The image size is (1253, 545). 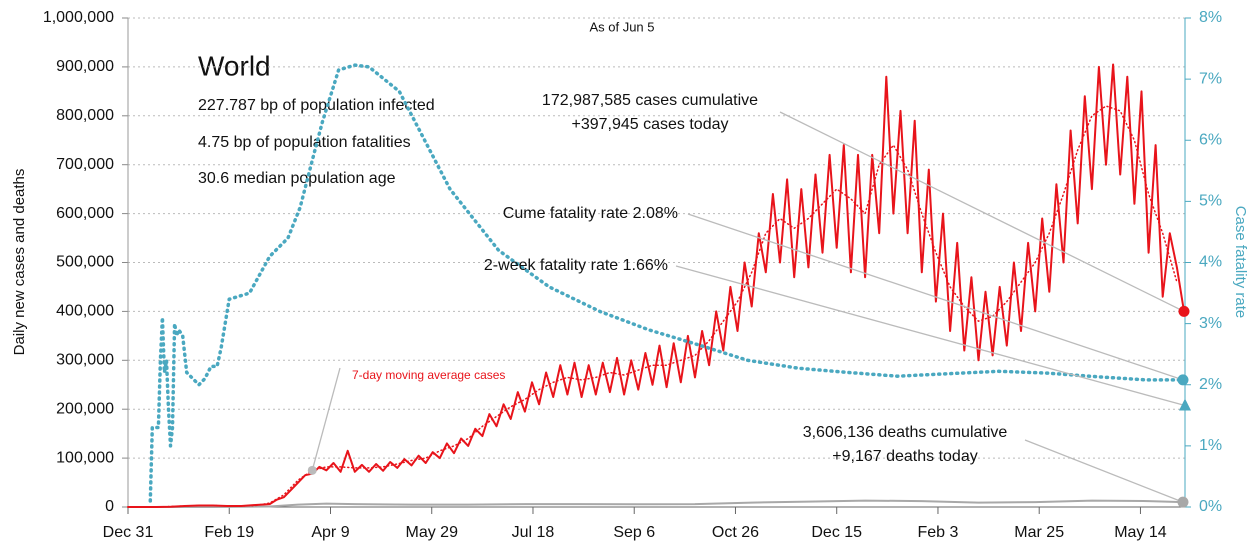 I want to click on x-tick-label: May 14, so click(x=1140, y=532).